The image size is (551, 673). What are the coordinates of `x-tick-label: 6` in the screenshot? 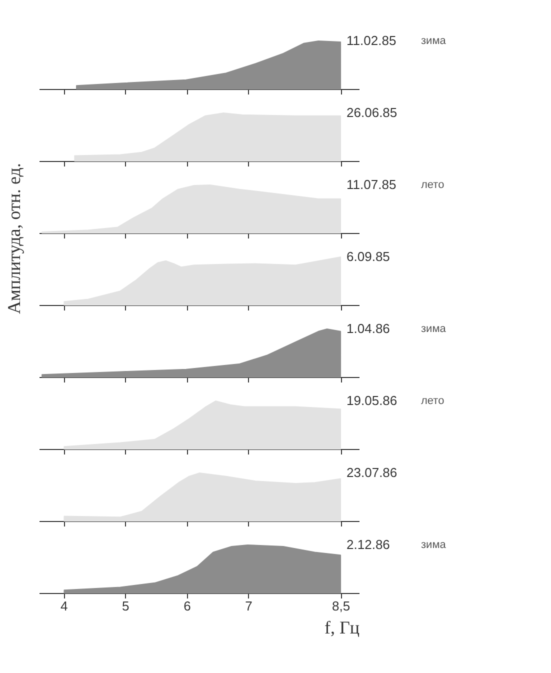 It's located at (187, 606).